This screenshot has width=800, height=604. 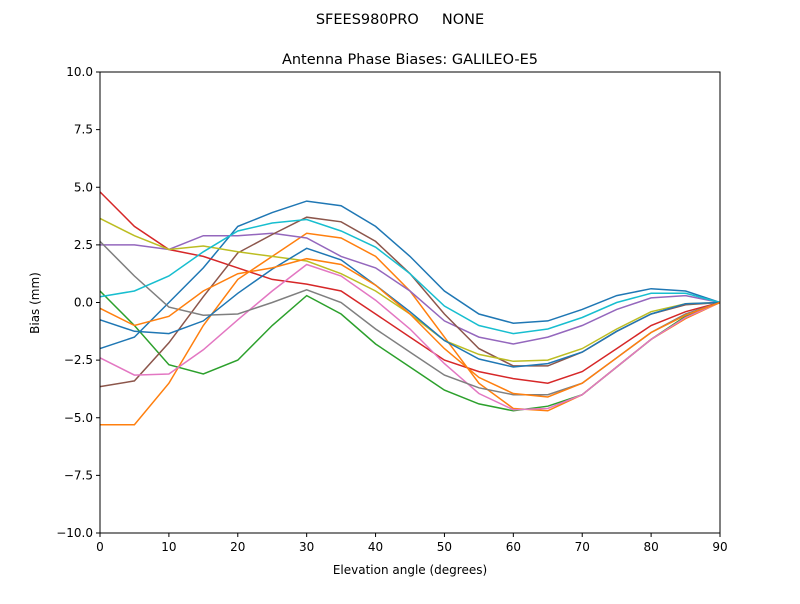 I want to click on x-tick-label: 80, so click(x=650, y=547).